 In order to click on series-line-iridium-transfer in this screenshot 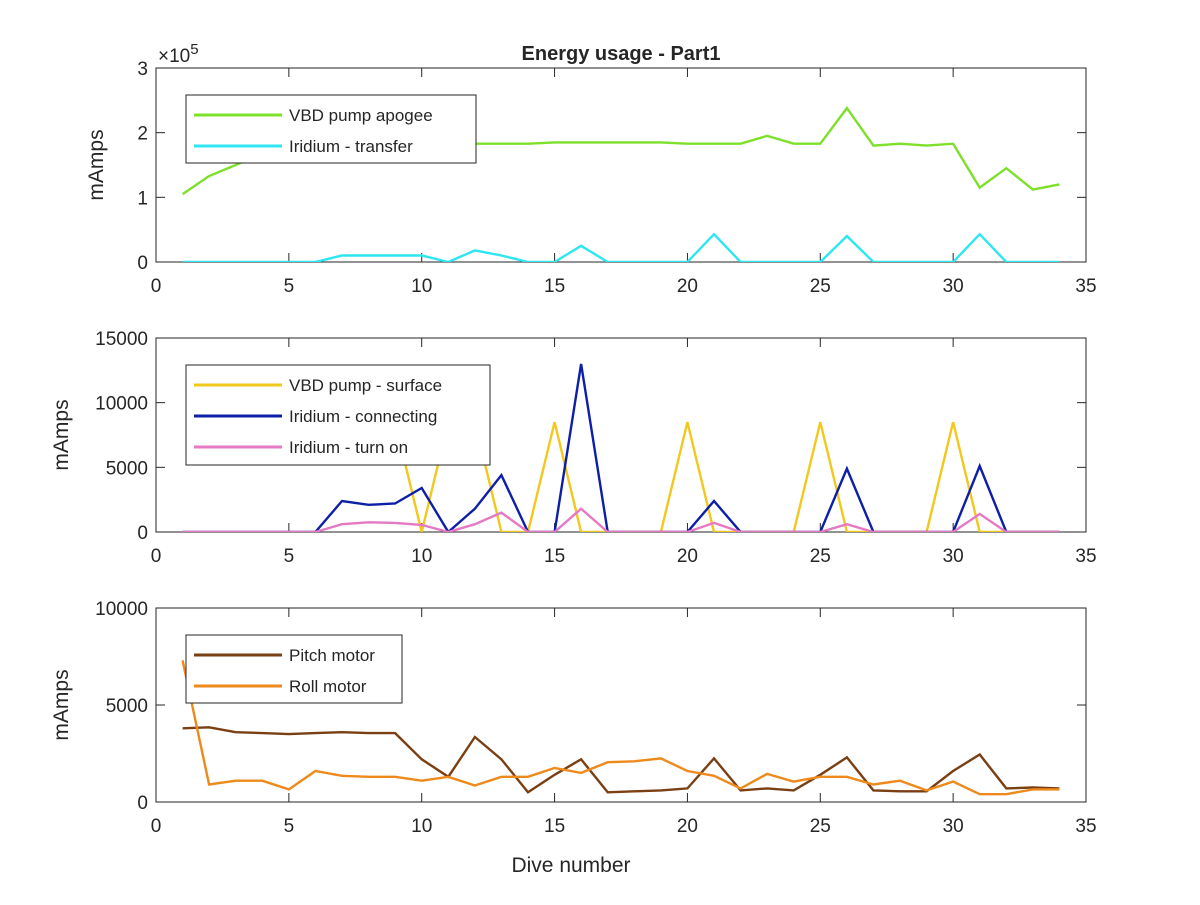, I will do `click(621, 247)`.